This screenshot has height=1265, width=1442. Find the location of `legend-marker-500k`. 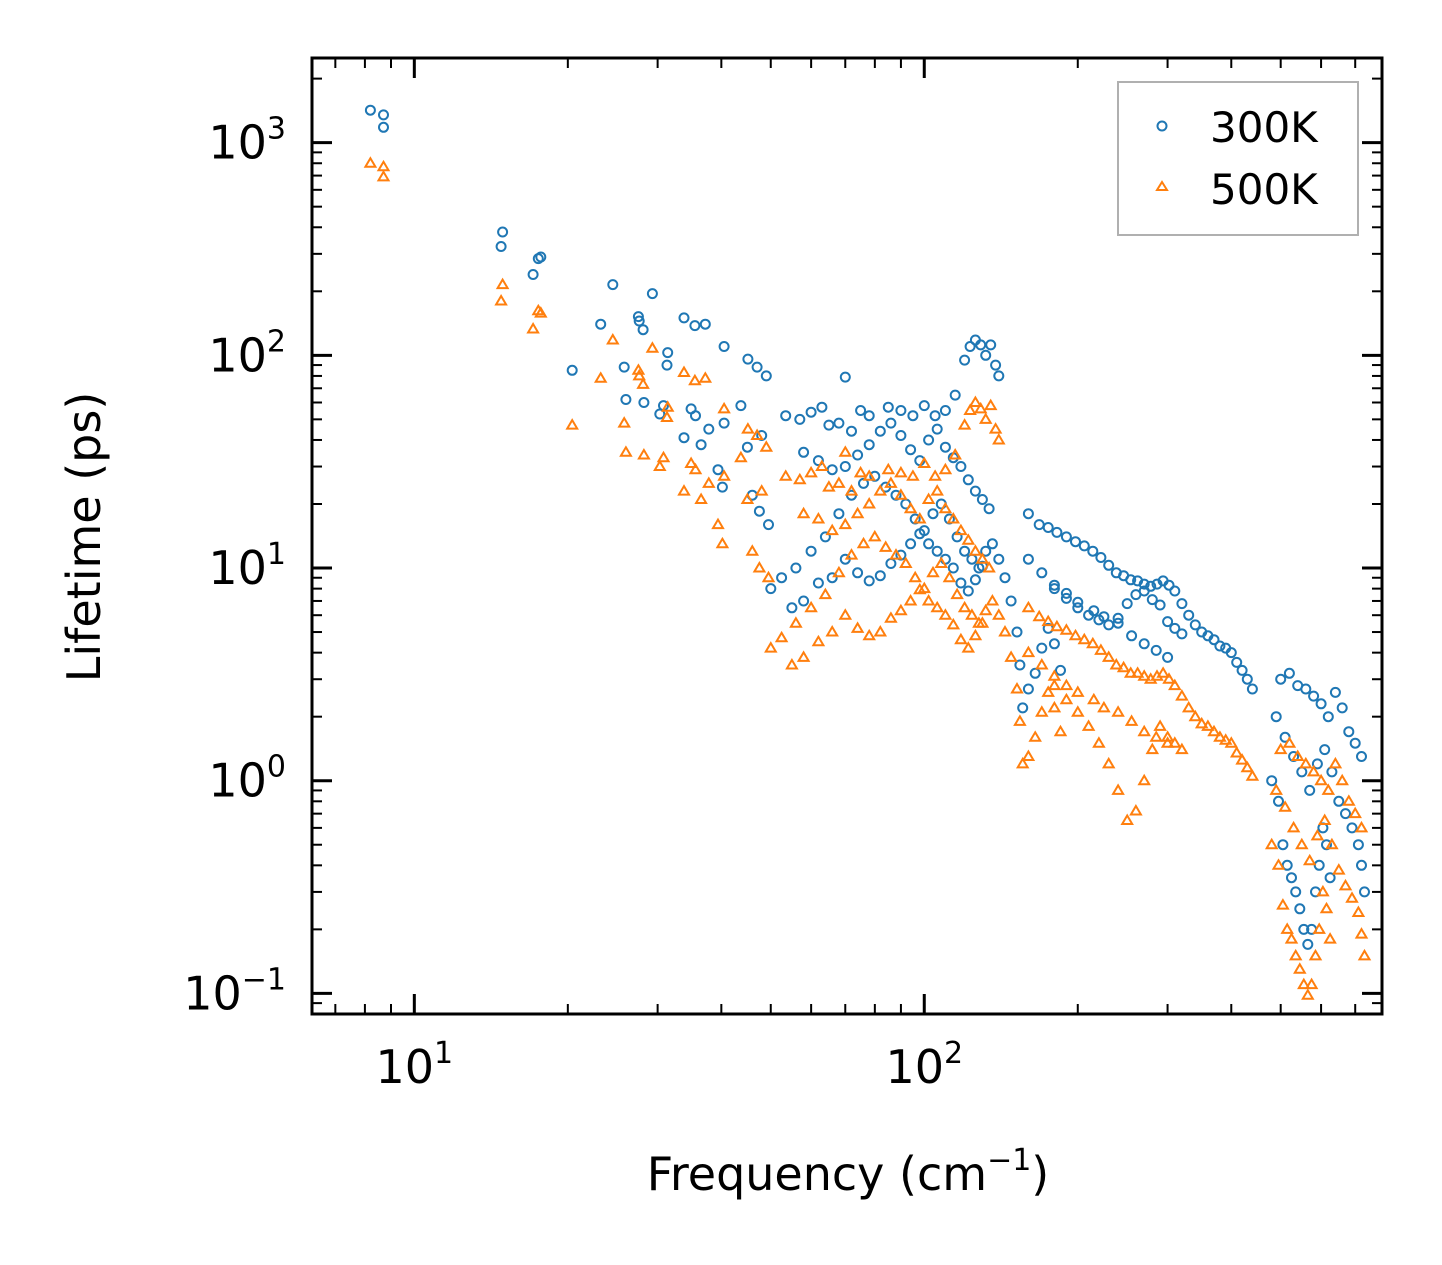

legend-marker-500k is located at coordinates (1162, 185).